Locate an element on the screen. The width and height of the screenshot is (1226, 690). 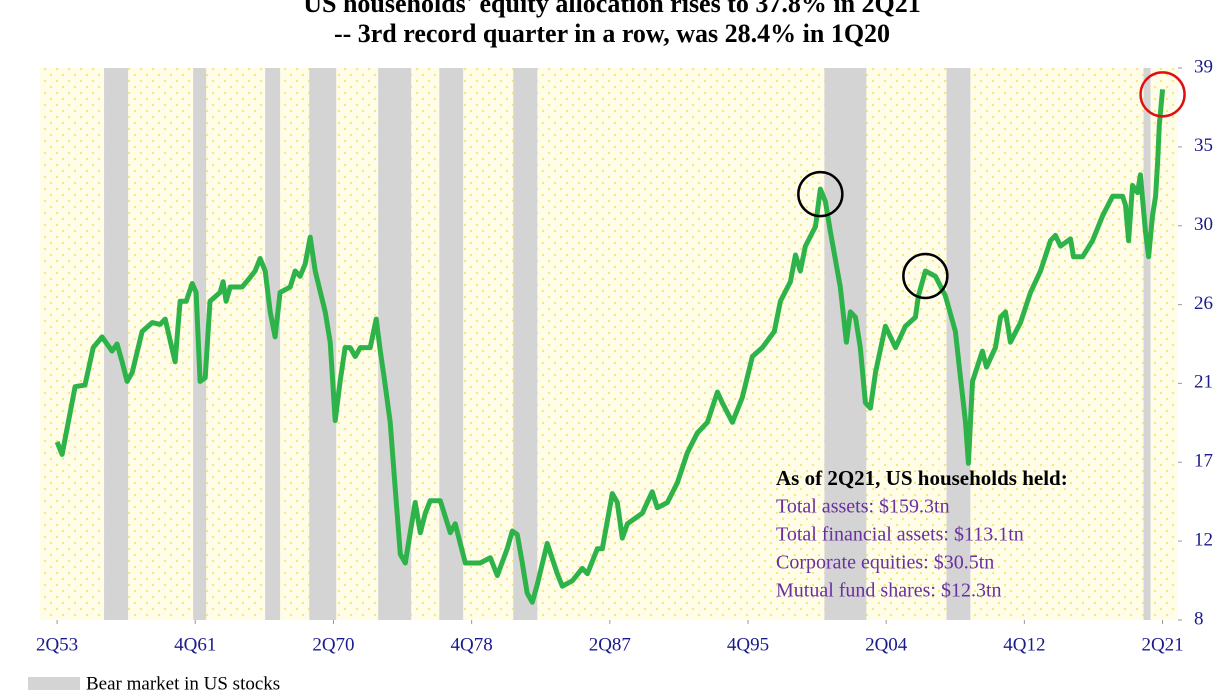
note-title: As of 2Q21, US households held: is located at coordinates (922, 478).